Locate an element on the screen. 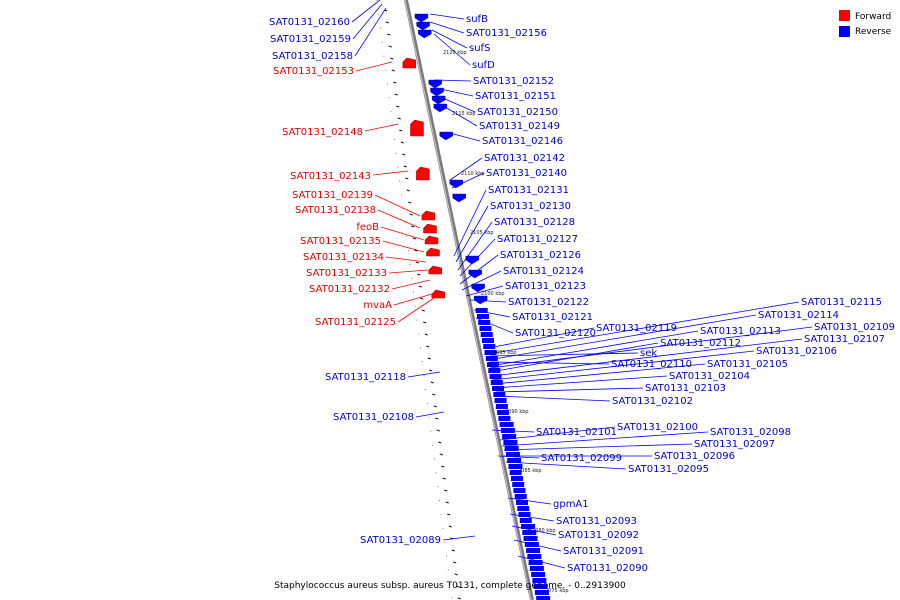 The height and width of the screenshot is (600, 900). gene-label: SAT0131_02152 is located at coordinates (513, 81).